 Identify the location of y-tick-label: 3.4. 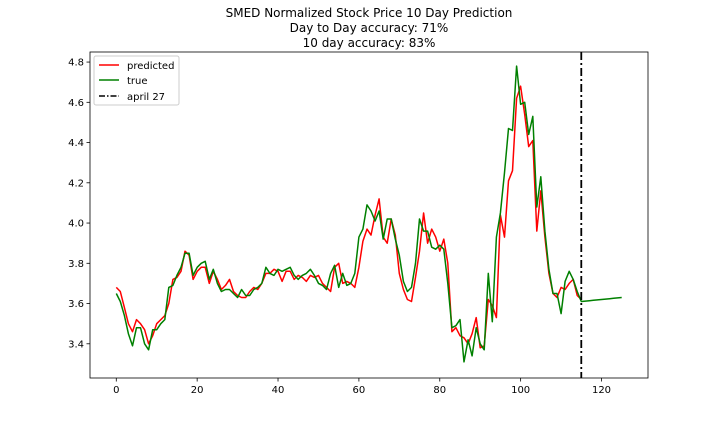
(76, 344).